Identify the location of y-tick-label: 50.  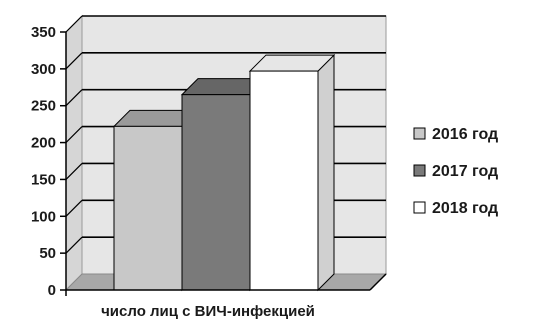
(47, 253).